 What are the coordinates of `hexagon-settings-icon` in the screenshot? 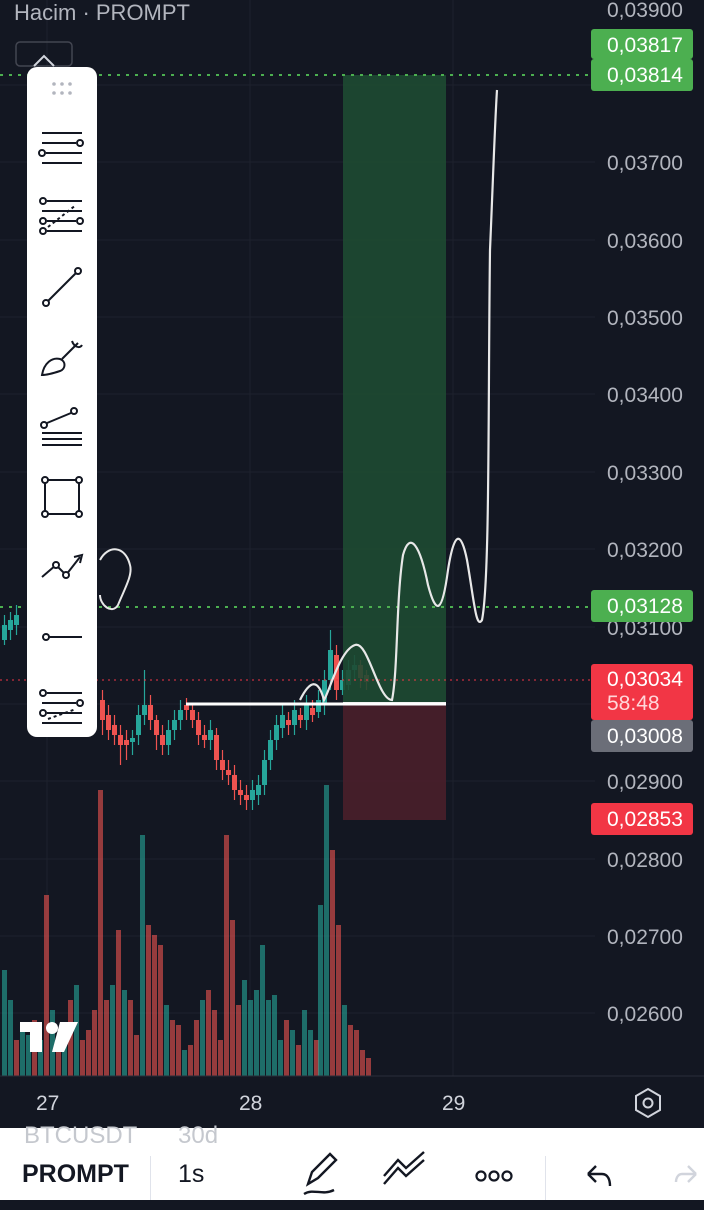 It's located at (648, 1103).